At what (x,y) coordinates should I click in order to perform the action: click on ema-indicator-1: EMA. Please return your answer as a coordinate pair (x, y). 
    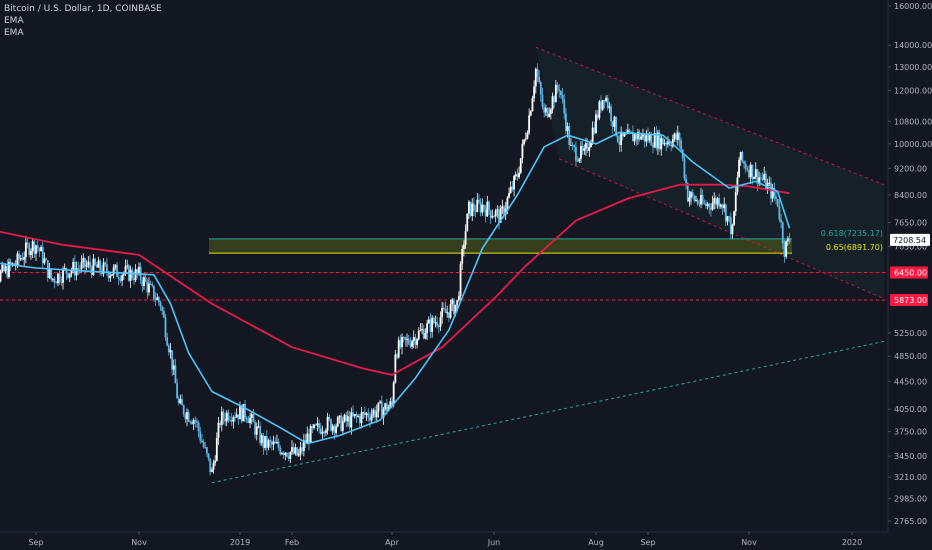
    Looking at the image, I should click on (14, 21).